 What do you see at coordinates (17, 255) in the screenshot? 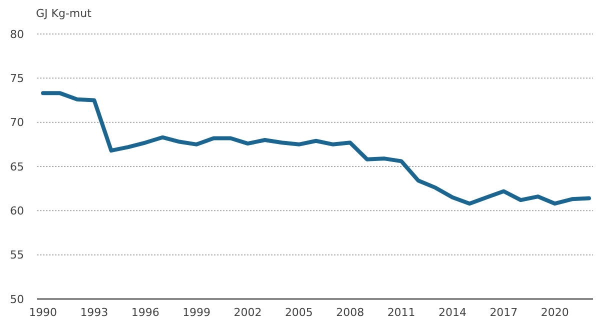
I see `y-tick-label: 55` at bounding box center [17, 255].